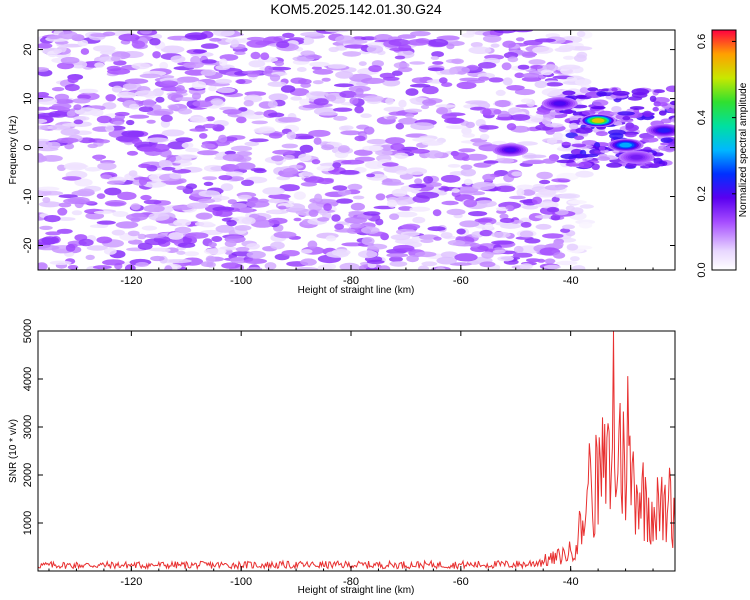 The width and height of the screenshot is (750, 600). Describe the element at coordinates (28, 475) in the screenshot. I see `y-tick-label: 2000` at that location.